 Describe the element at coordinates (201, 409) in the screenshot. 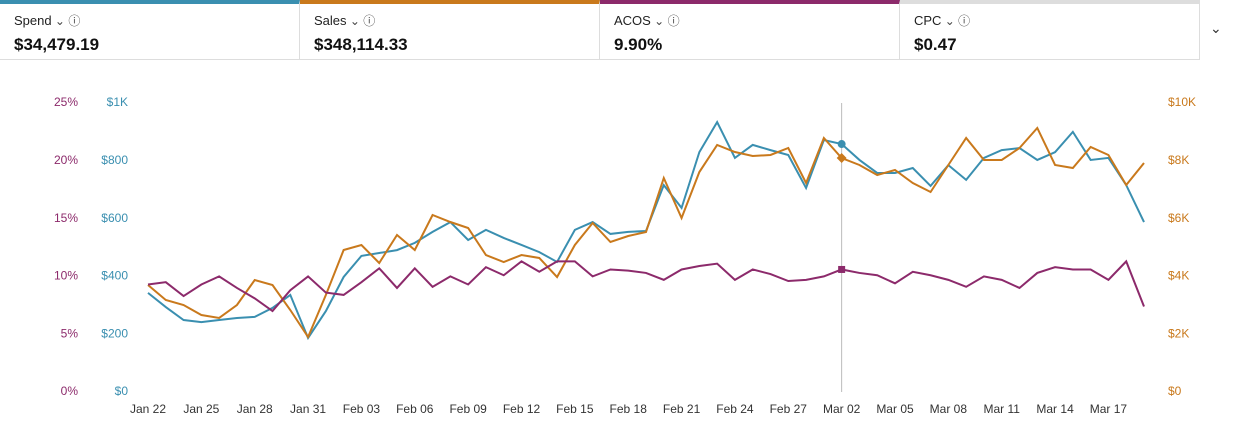

I see `x-tick-label: Jan 25` at that location.